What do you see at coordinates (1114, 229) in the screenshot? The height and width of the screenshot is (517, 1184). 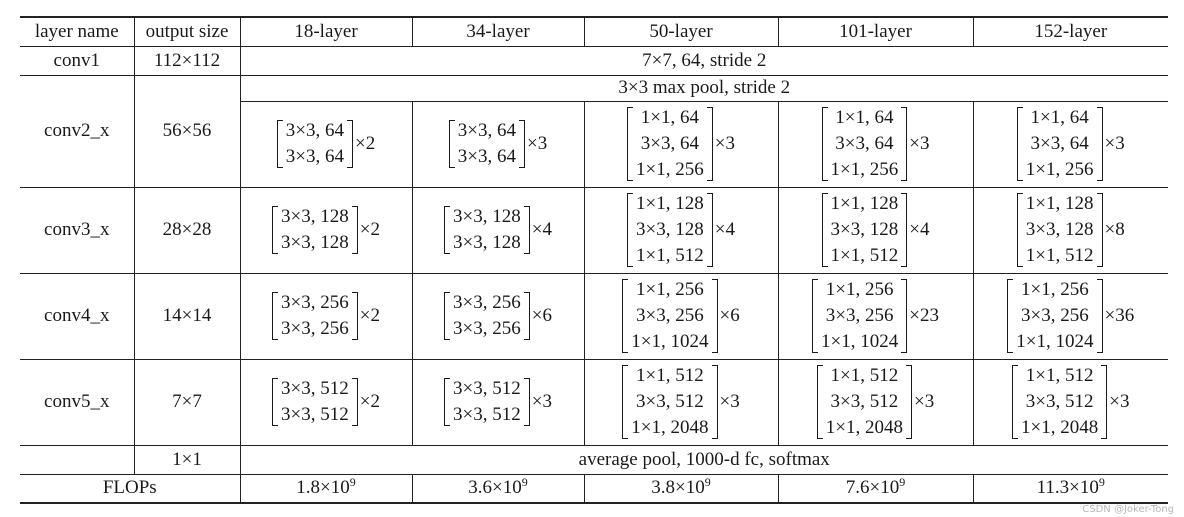 I see `block-multiplier: ×8` at bounding box center [1114, 229].